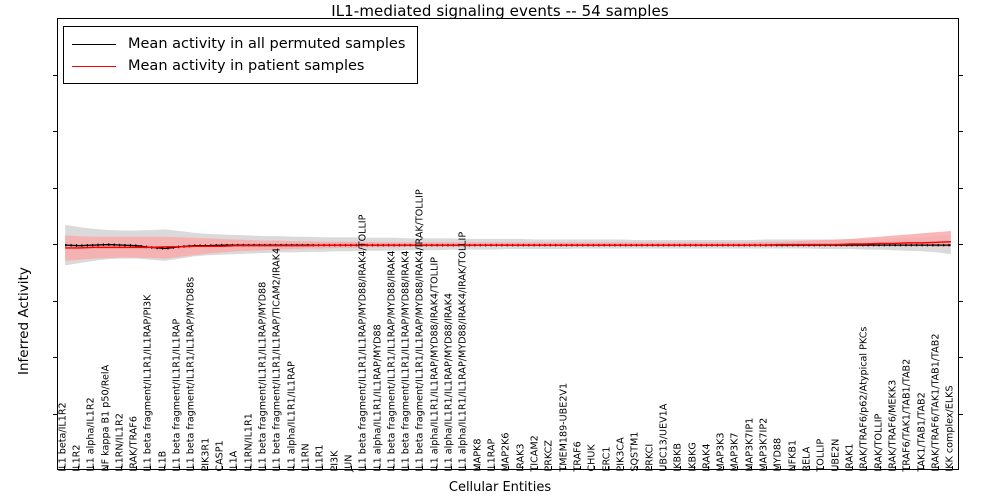  Describe the element at coordinates (77, 458) in the screenshot. I see `x-tick-label: IL1R2` at that location.